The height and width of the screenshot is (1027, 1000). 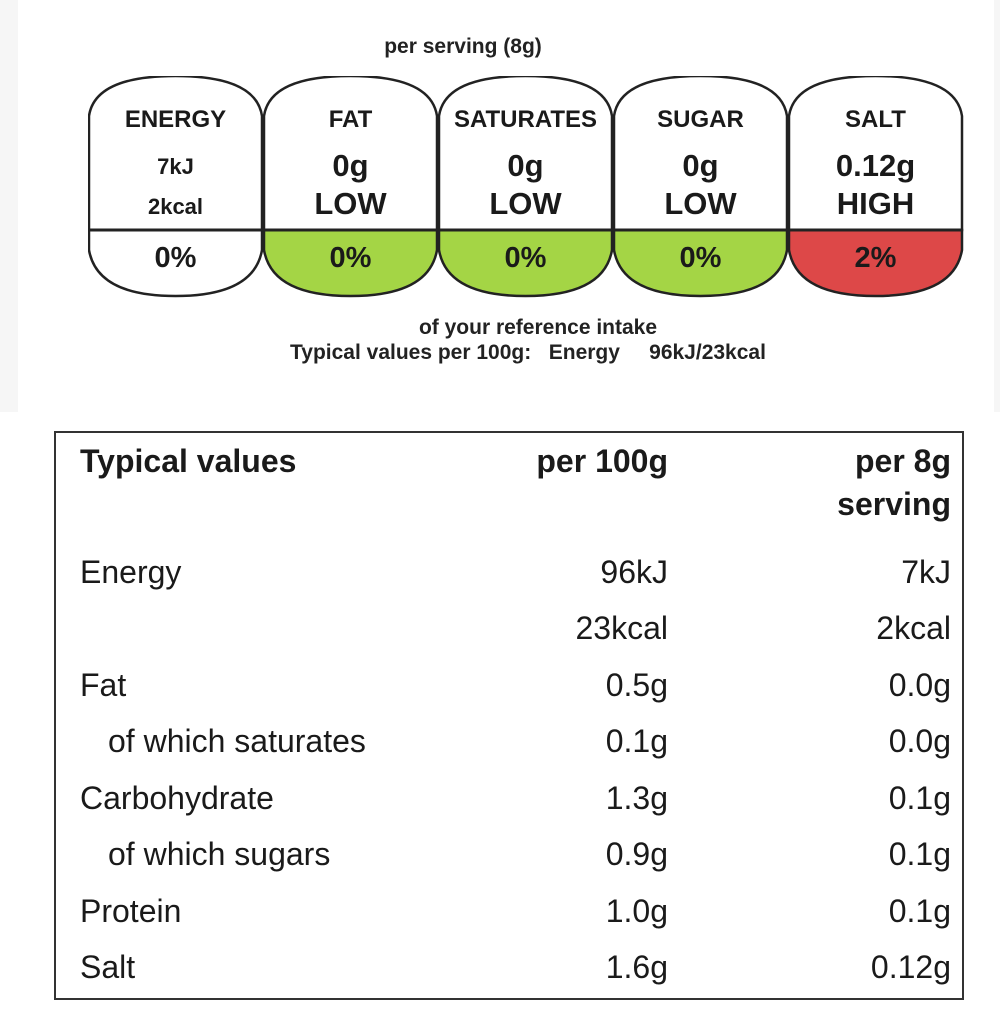 I want to click on row-label: Protein, so click(x=131, y=911).